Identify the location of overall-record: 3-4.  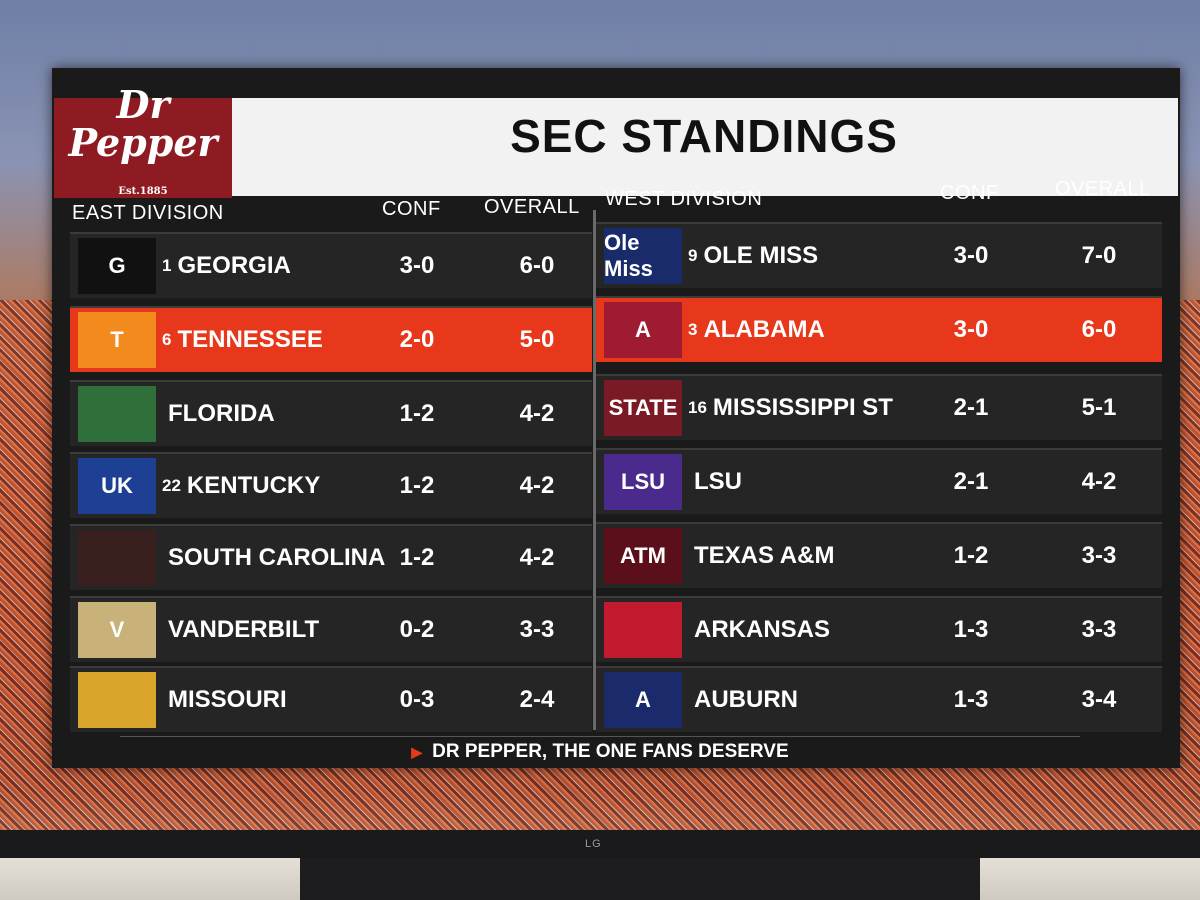
(1099, 699).